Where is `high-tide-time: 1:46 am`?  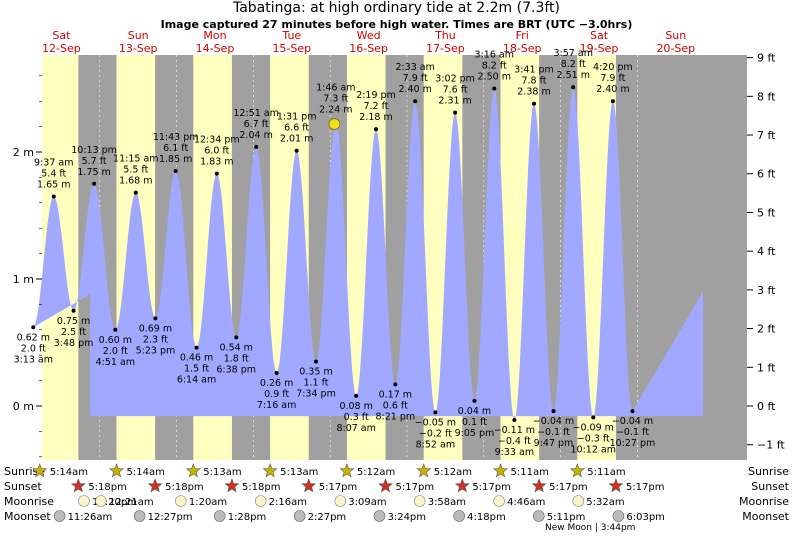
high-tide-time: 1:46 am is located at coordinates (335, 88).